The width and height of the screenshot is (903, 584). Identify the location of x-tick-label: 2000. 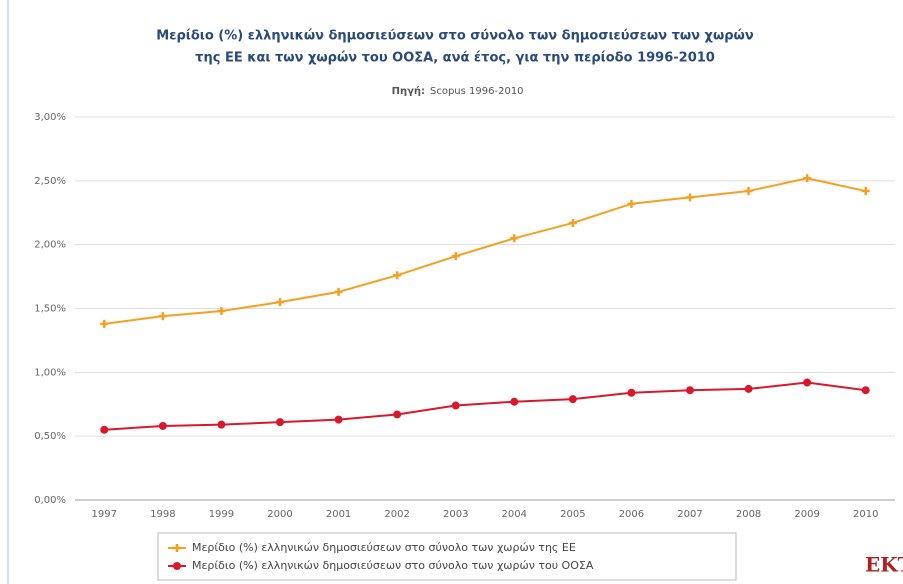
(279, 514).